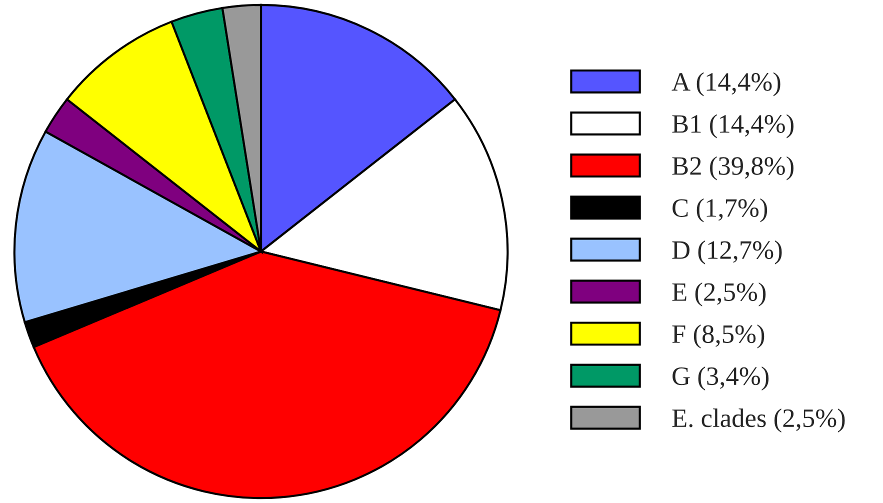  I want to click on legend-label: C (1,7%), so click(720, 210).